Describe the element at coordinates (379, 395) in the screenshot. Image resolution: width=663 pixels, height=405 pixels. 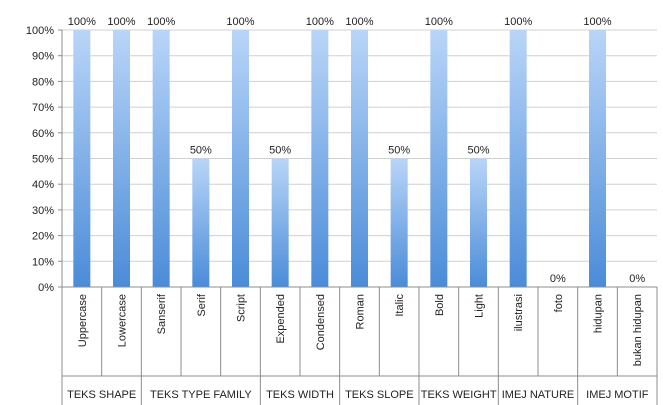
I see `group-label: TEKS SLOPE` at that location.